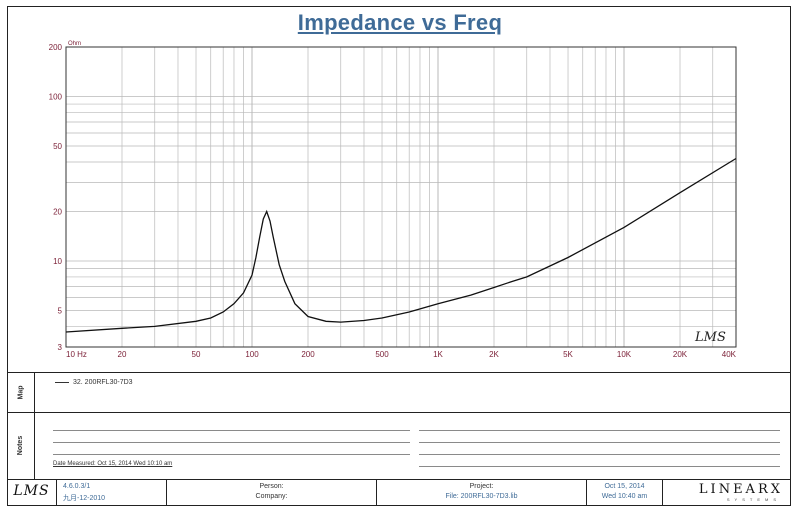 The image size is (800, 515). What do you see at coordinates (74, 44) in the screenshot?
I see `y-unit-label: Ohm` at bounding box center [74, 44].